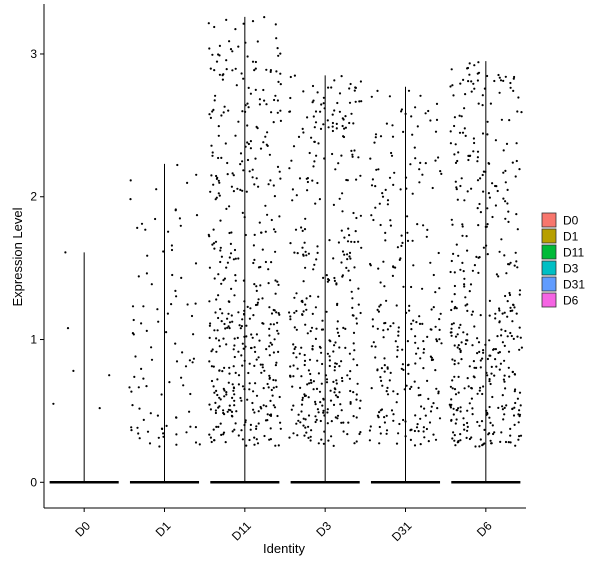 The image size is (600, 568). I want to click on legend-label-d11: D11, so click(573, 253).